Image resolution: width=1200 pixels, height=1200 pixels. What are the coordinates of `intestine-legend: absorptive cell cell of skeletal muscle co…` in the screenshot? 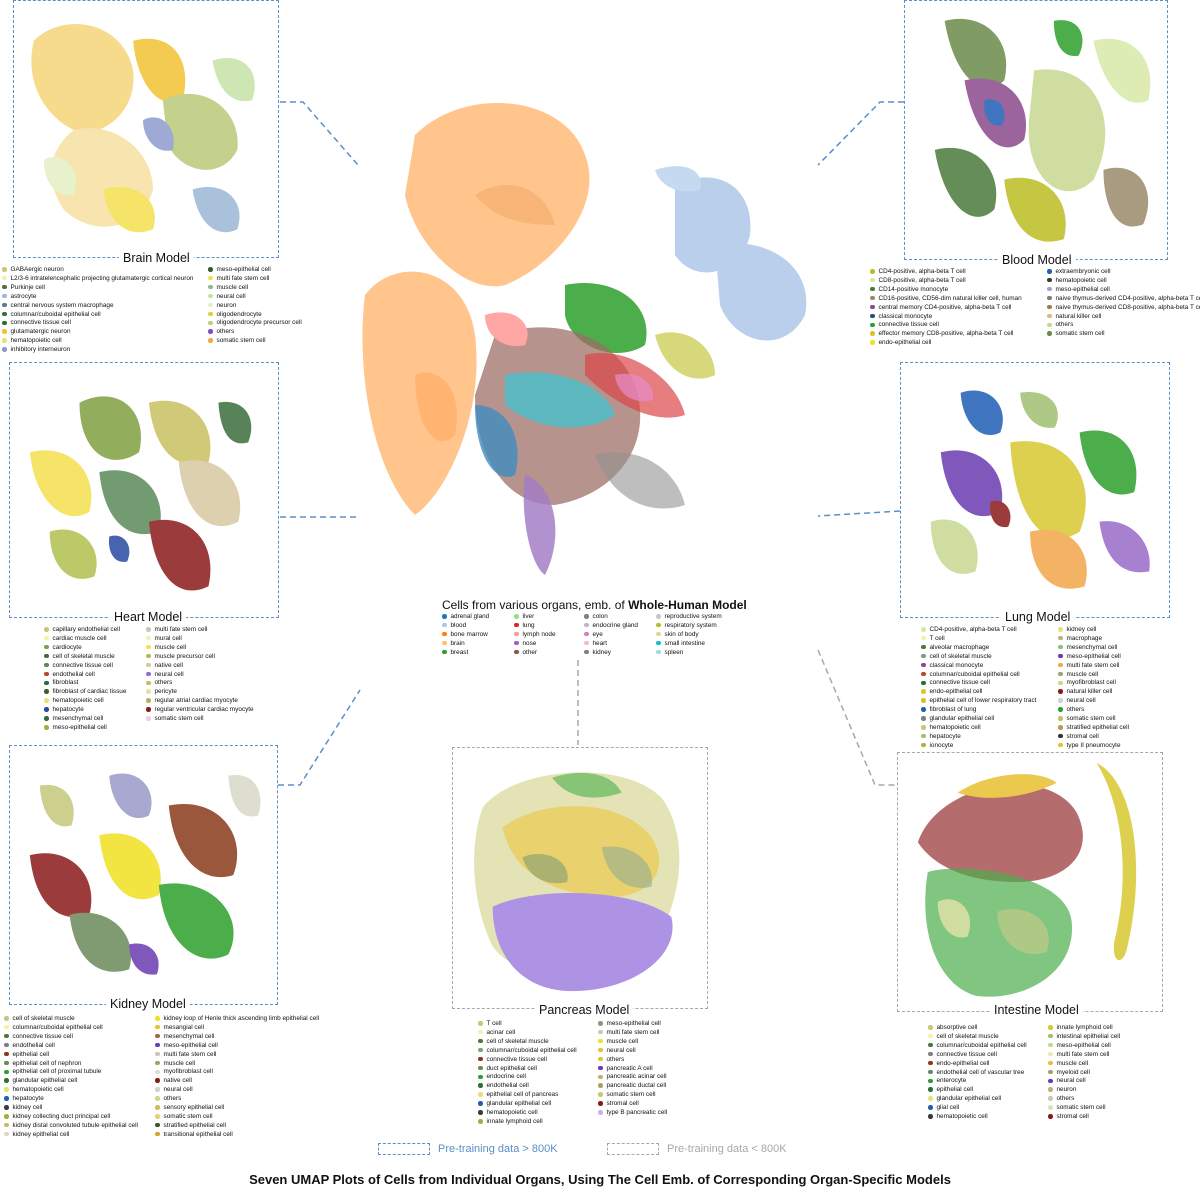 It's located at (1064, 1074).